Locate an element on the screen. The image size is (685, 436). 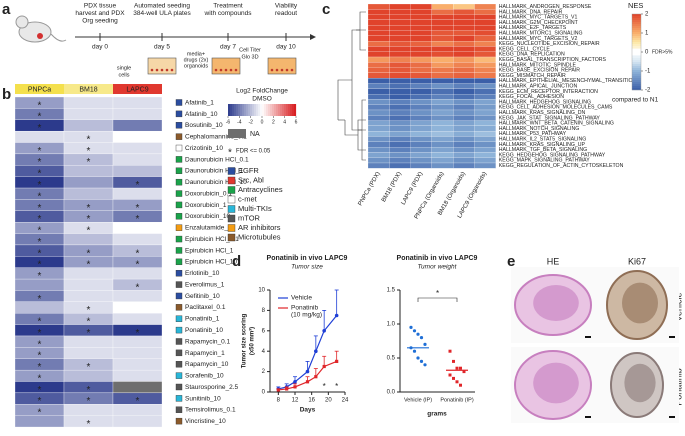
y-axis-label: (x50 mm³) is located at coordinates (252, 341).